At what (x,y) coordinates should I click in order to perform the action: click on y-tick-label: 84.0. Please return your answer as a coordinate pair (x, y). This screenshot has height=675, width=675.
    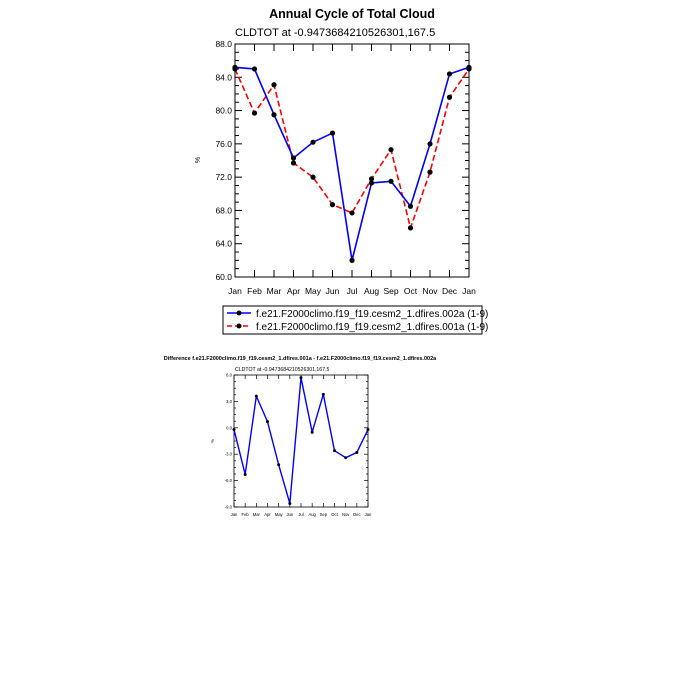
    Looking at the image, I should click on (223, 77).